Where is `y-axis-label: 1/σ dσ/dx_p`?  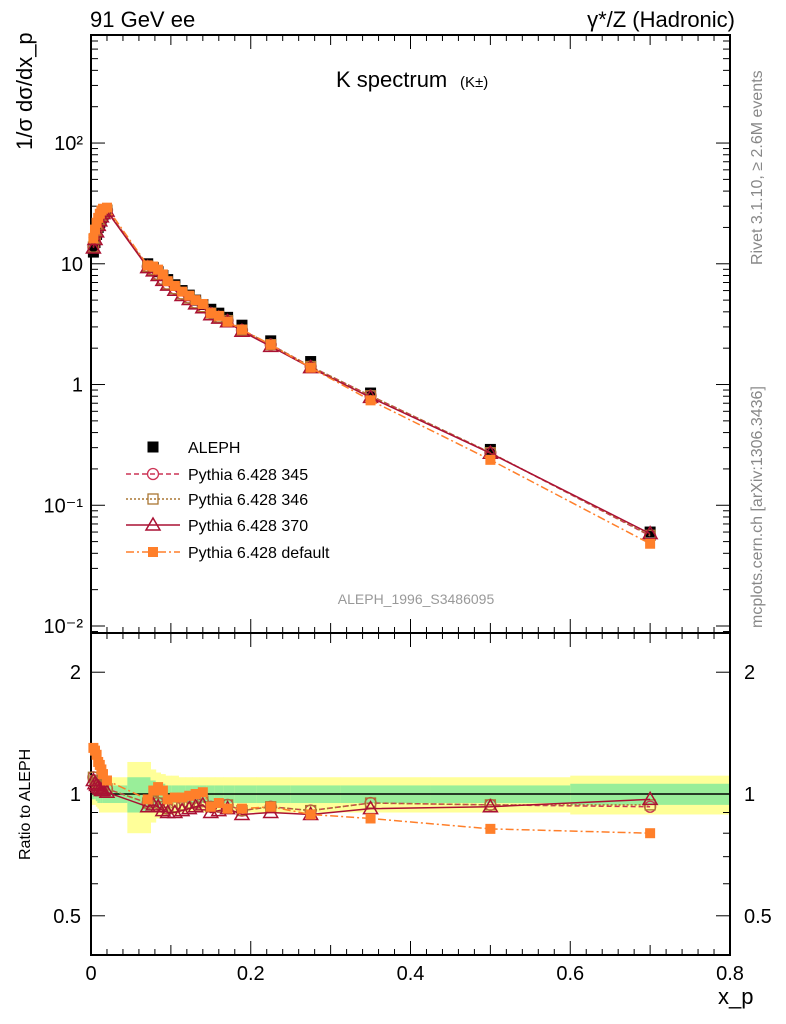 y-axis-label: 1/σ dσ/dx_p is located at coordinates (24, 91).